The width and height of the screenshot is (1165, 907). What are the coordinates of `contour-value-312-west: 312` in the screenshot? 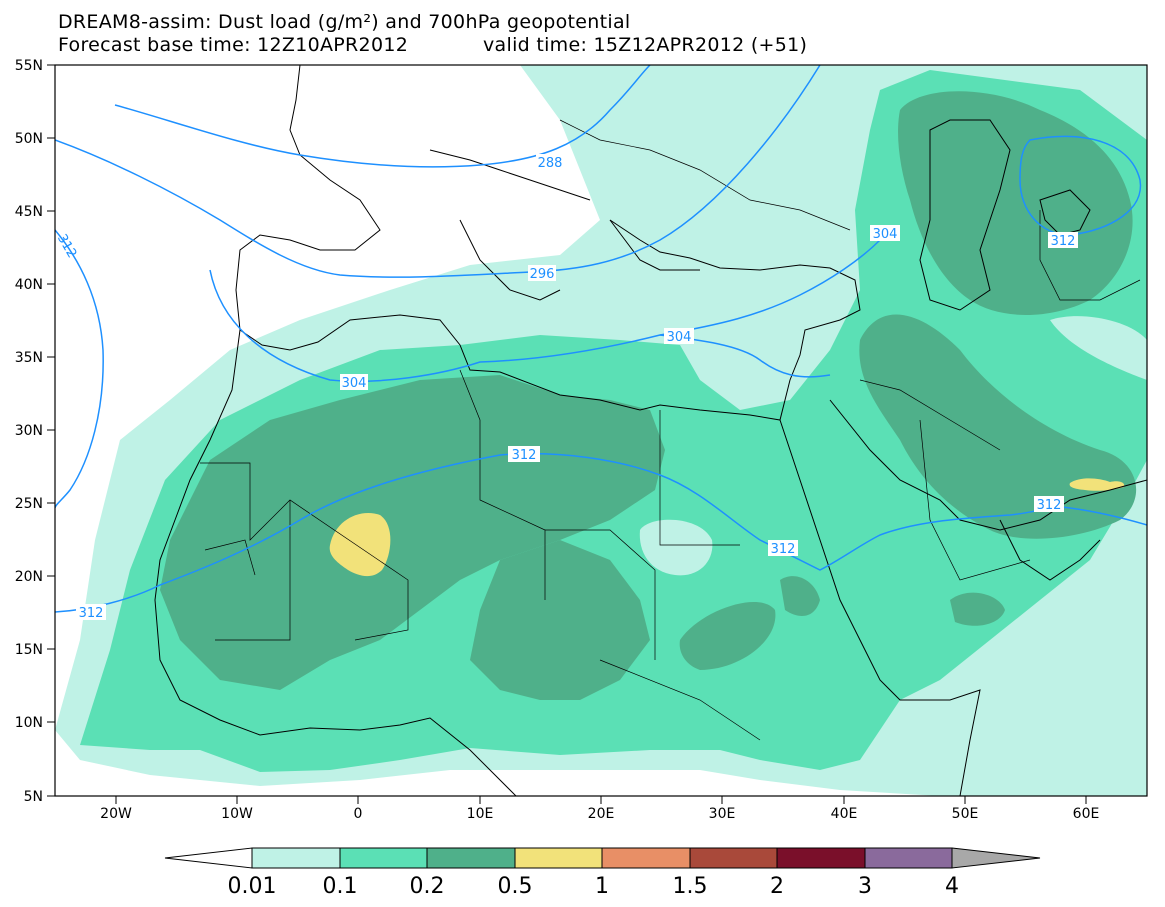 It's located at (91, 613).